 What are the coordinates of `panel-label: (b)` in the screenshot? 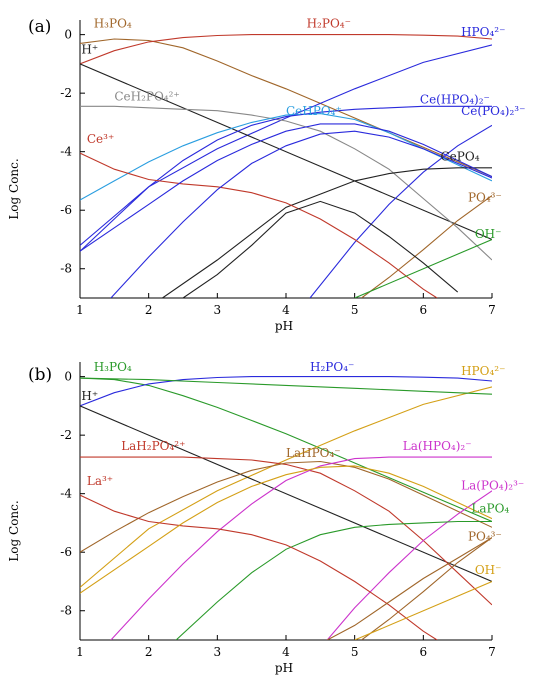 It's located at (40, 375).